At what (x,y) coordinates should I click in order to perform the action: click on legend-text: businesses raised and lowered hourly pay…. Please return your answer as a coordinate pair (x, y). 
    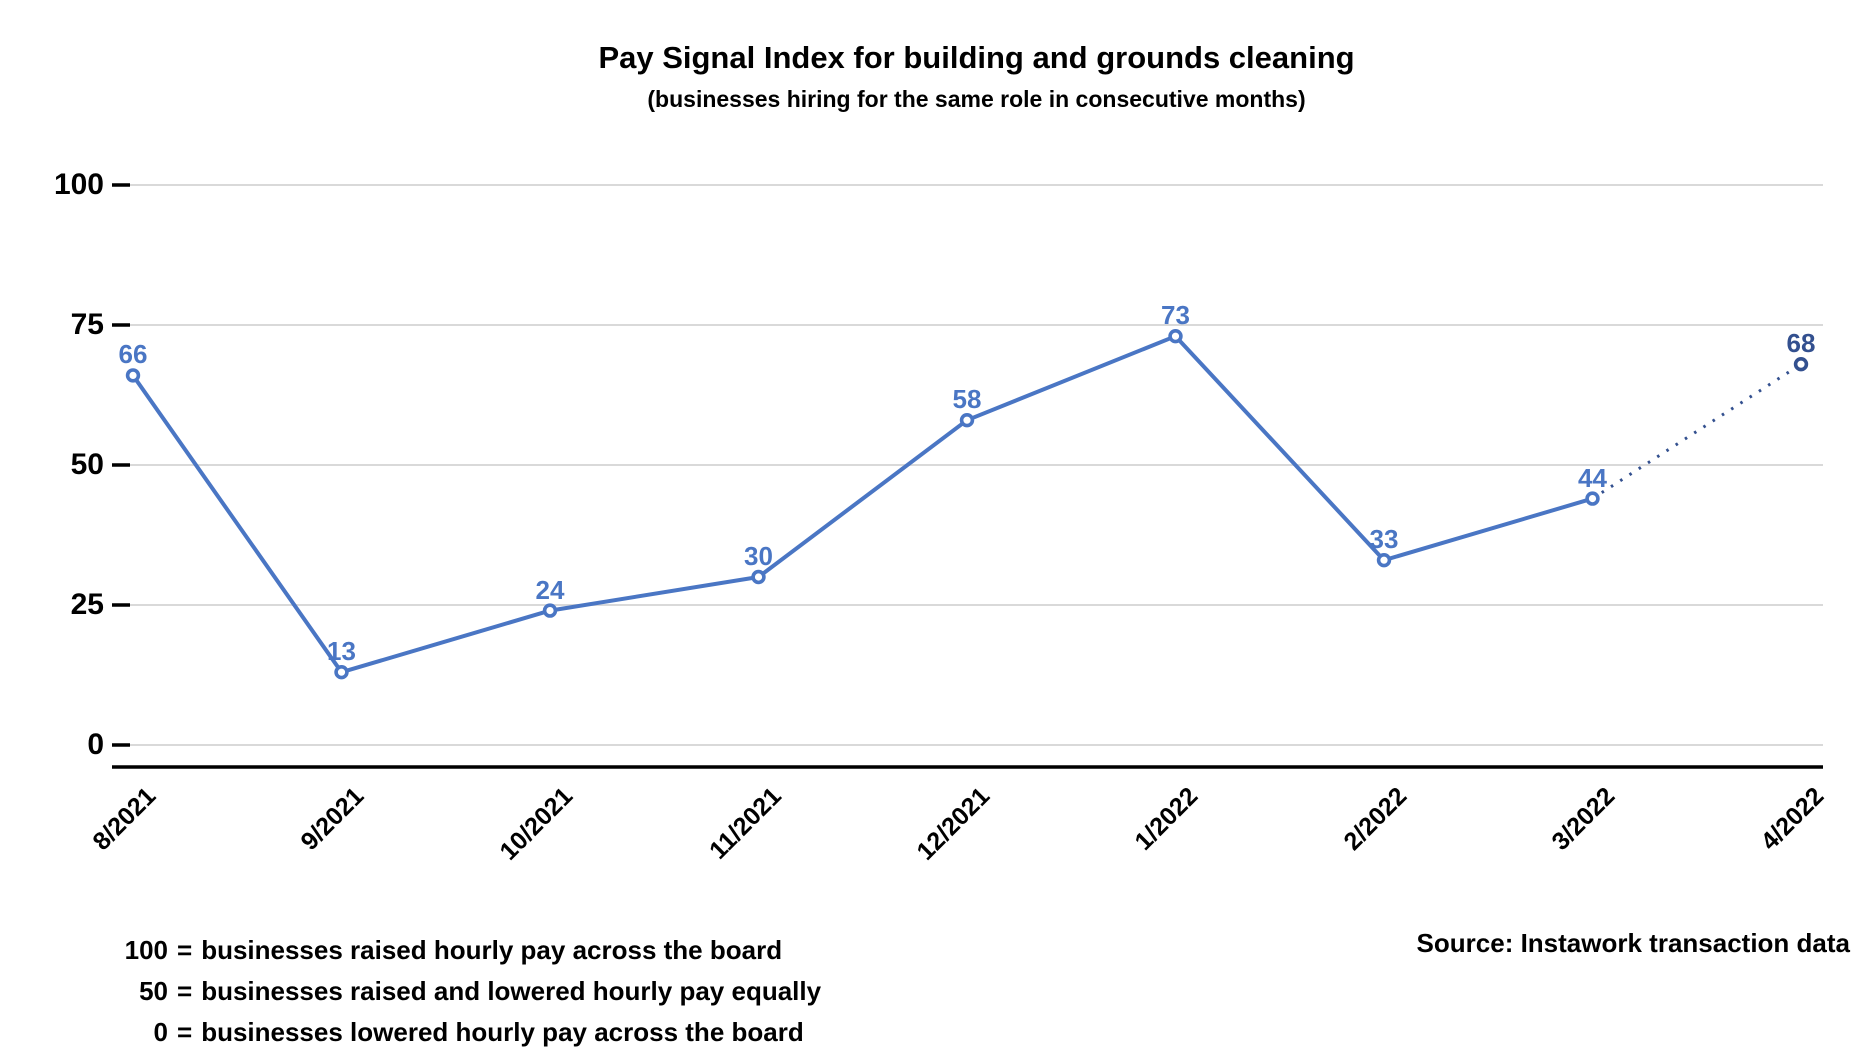
    Looking at the image, I should click on (511, 991).